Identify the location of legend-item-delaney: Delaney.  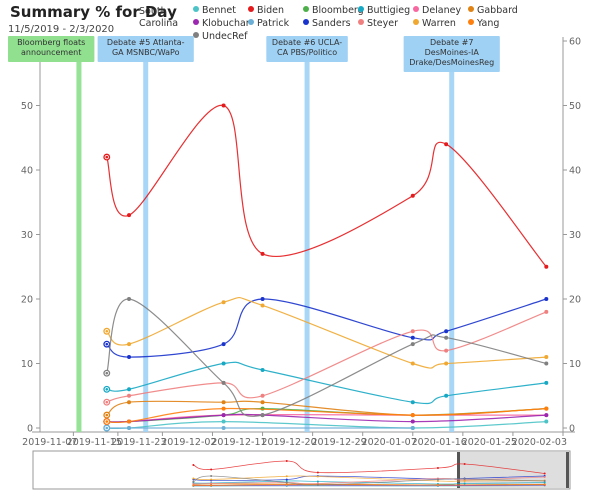
(437, 11).